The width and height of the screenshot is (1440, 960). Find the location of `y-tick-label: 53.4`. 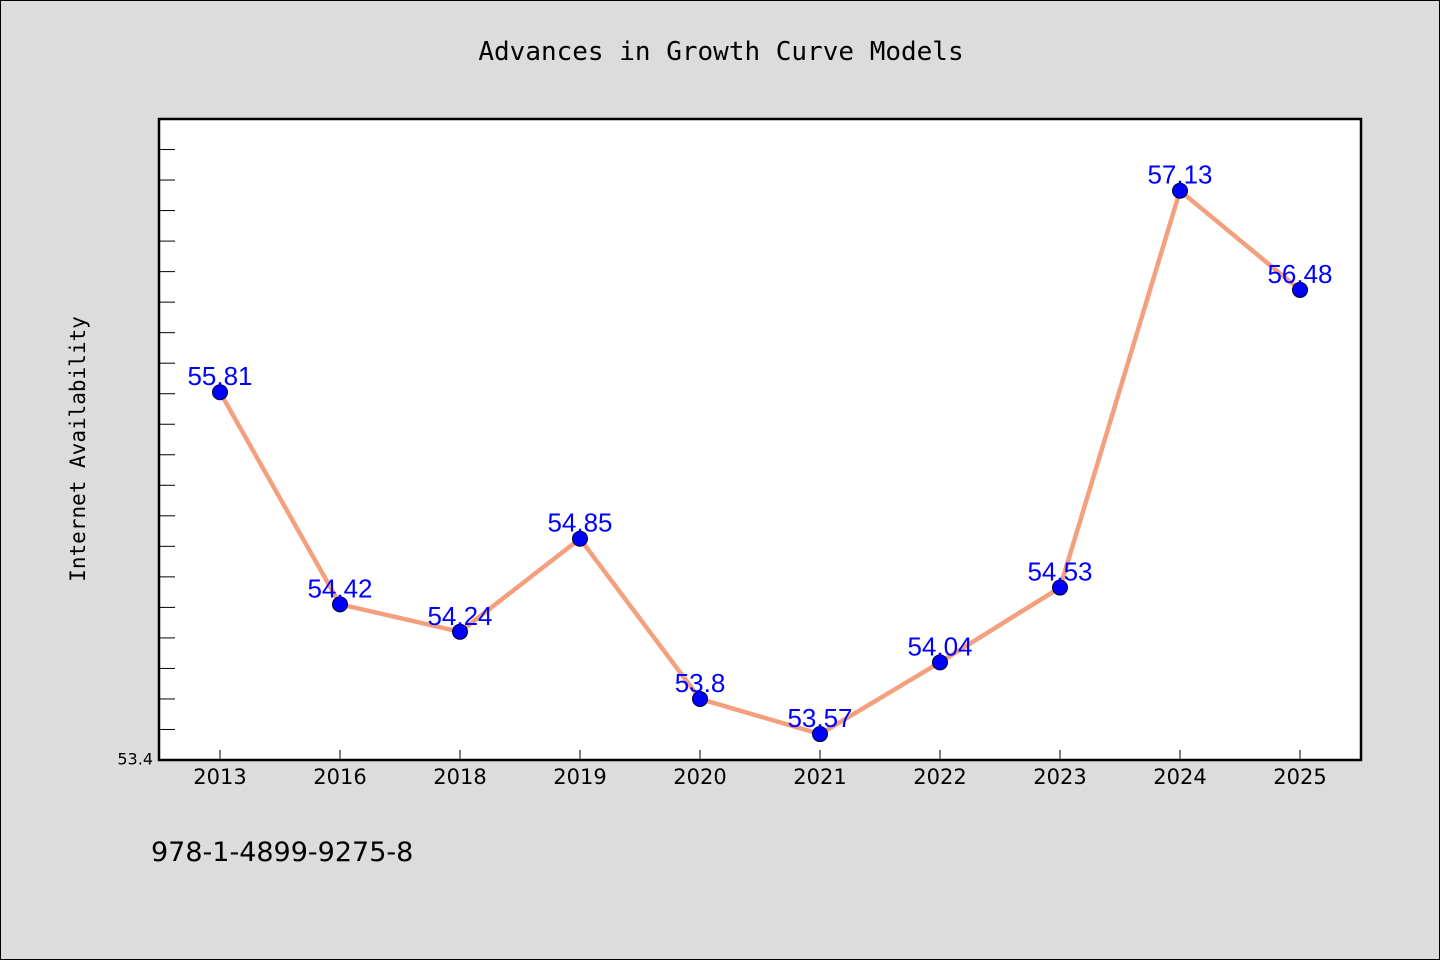

y-tick-label: 53.4 is located at coordinates (135, 759).